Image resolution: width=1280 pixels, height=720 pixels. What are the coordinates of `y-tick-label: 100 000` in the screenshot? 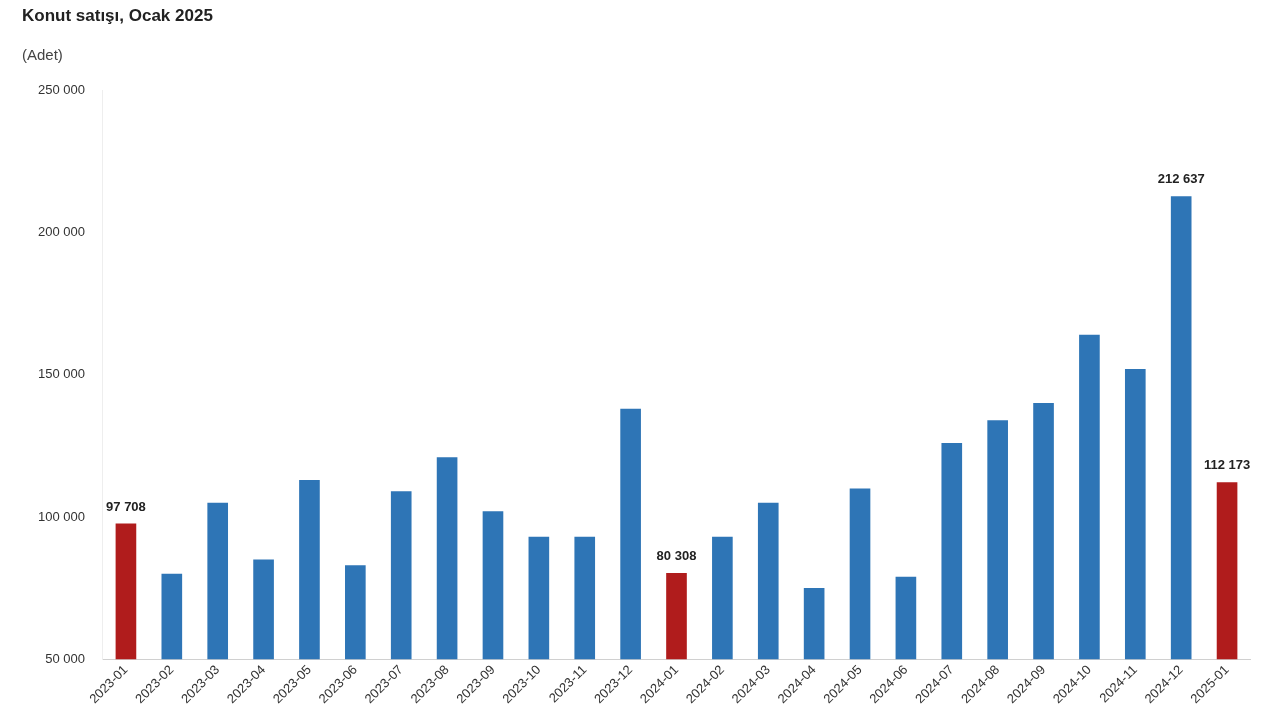 It's located at (61, 516).